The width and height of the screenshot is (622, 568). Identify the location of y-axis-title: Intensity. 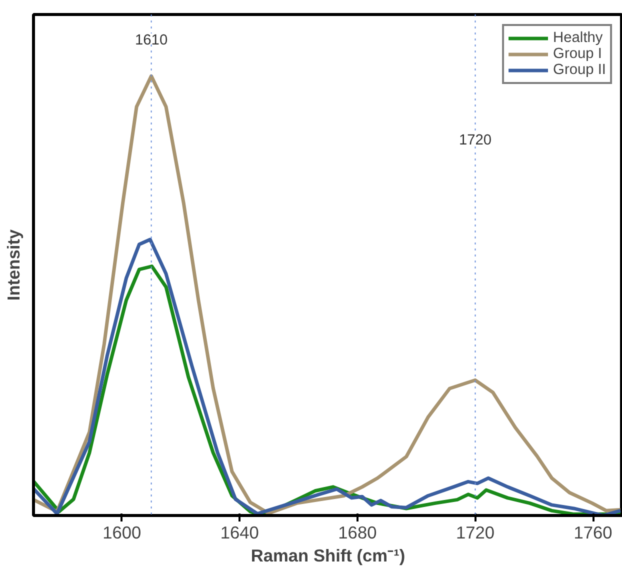
(14, 265).